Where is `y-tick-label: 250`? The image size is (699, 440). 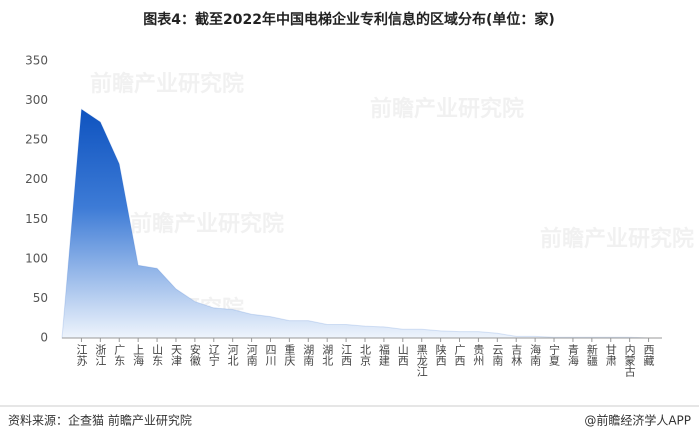
y-tick-label: 250 is located at coordinates (36, 140).